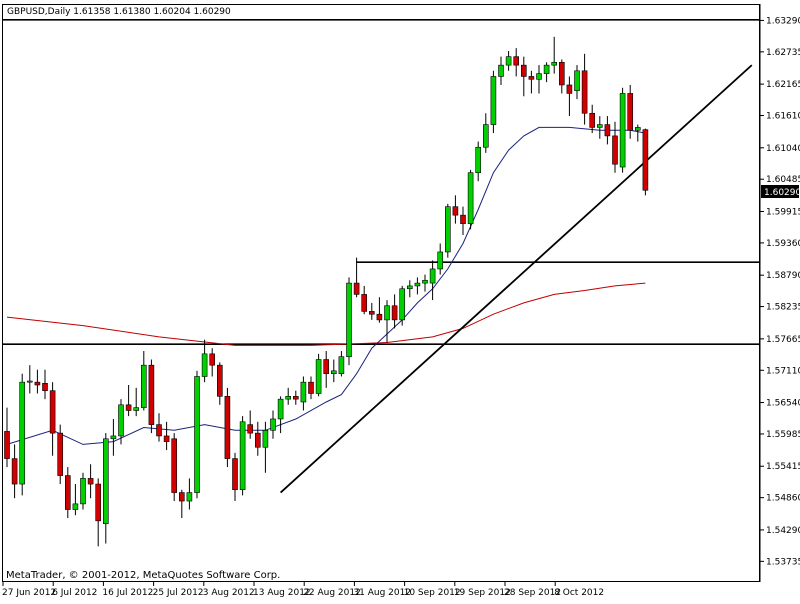  I want to click on y-tick-label: 1.55415, so click(783, 467).